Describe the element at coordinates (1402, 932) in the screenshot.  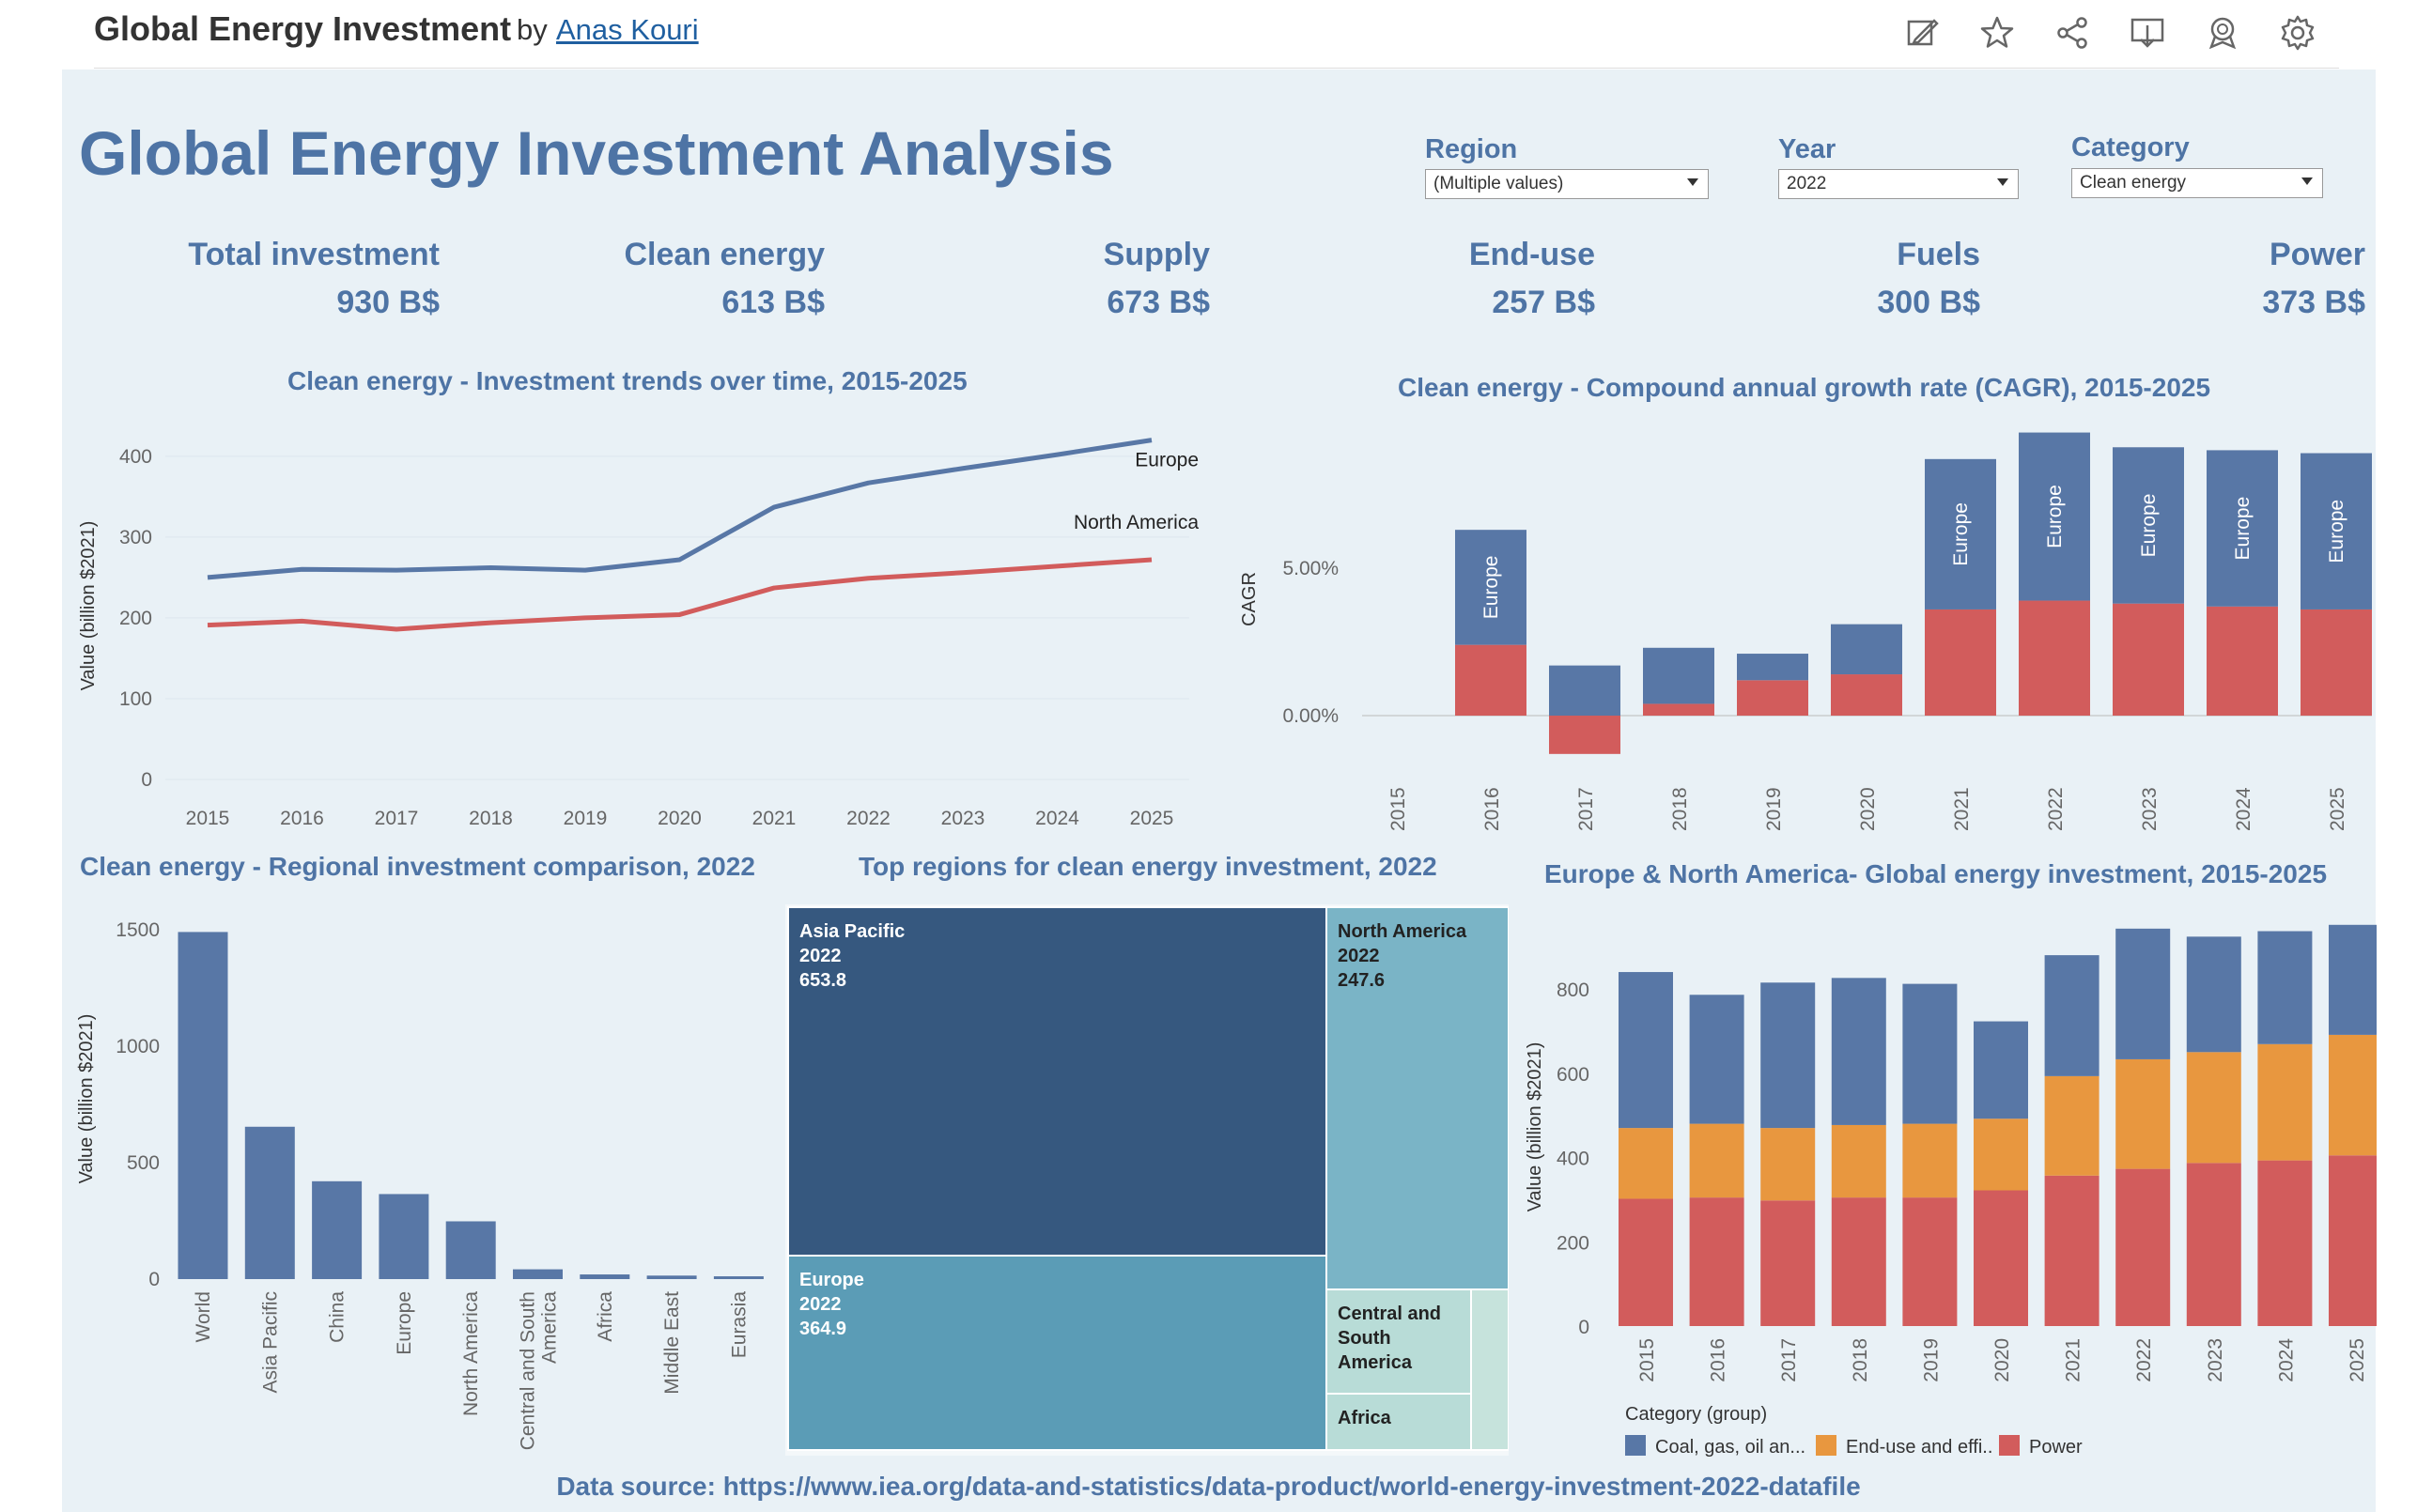
I see `treemap-cell-label: North America` at that location.